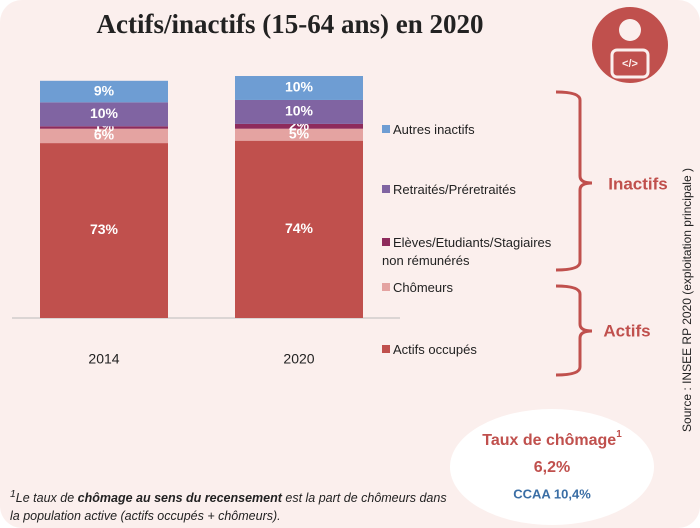 The height and width of the screenshot is (528, 700). I want to click on icon-screen, so click(630, 63).